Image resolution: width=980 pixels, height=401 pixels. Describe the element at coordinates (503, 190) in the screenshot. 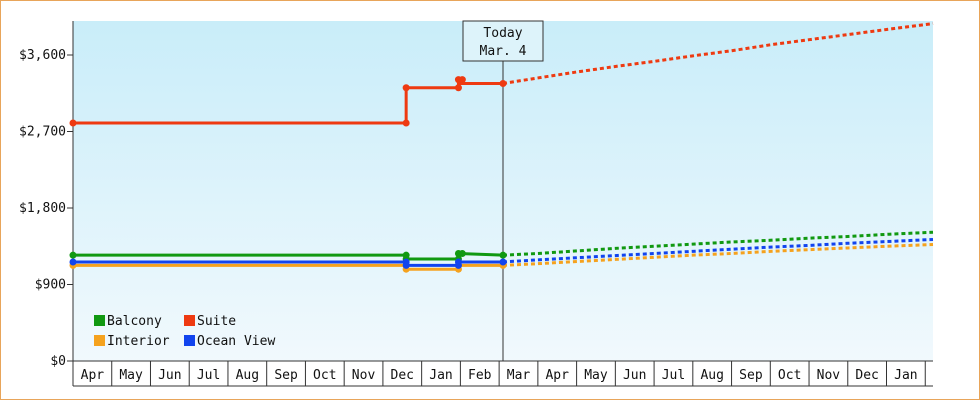

I see `today-marker: Today Mar. 4` at that location.